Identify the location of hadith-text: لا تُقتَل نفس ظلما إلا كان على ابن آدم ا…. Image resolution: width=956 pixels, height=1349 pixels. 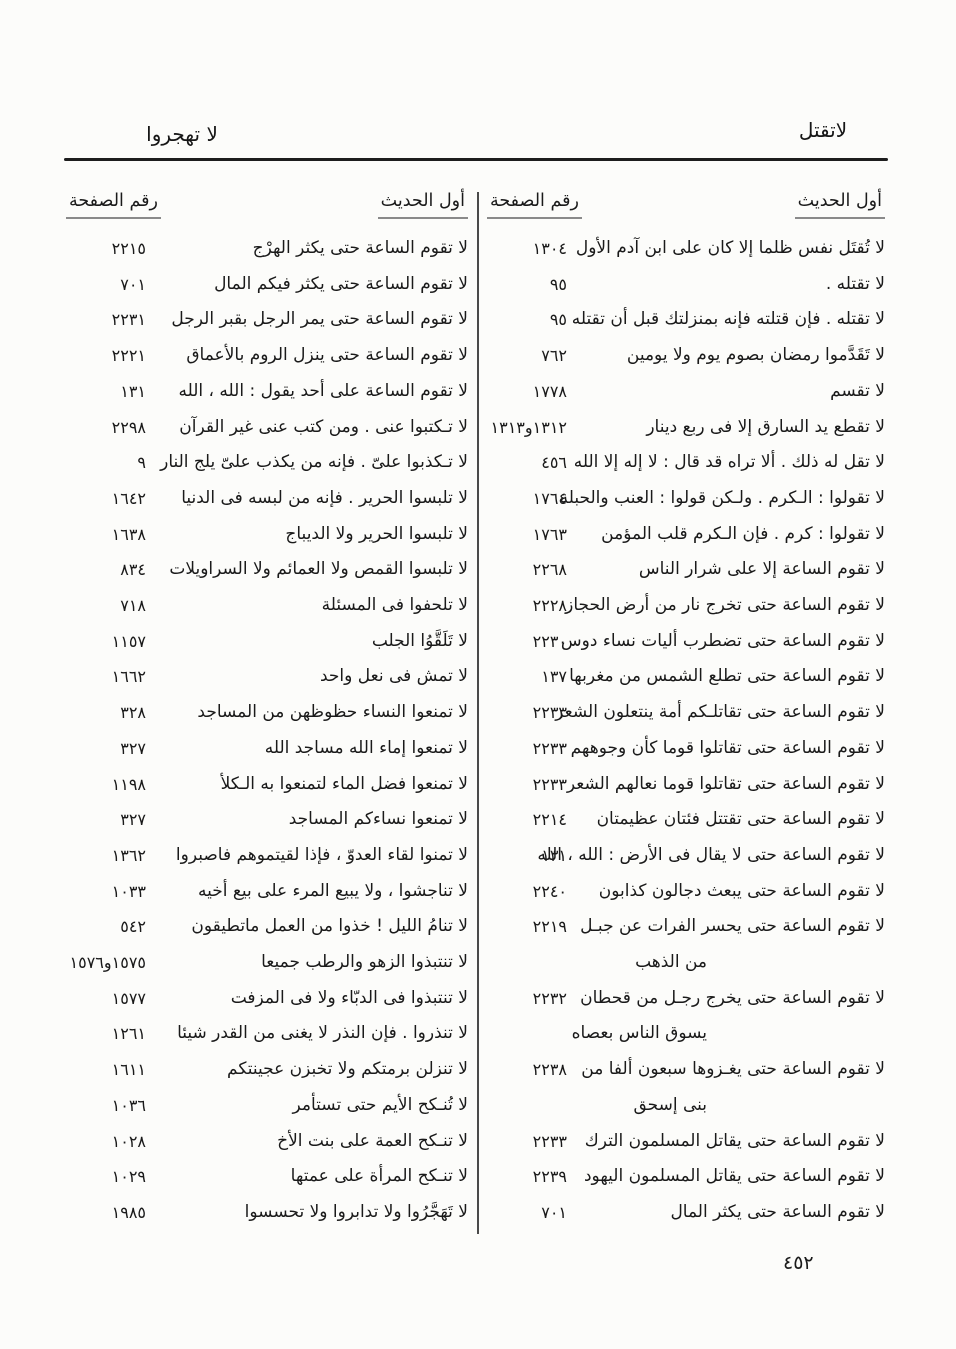
(730, 248).